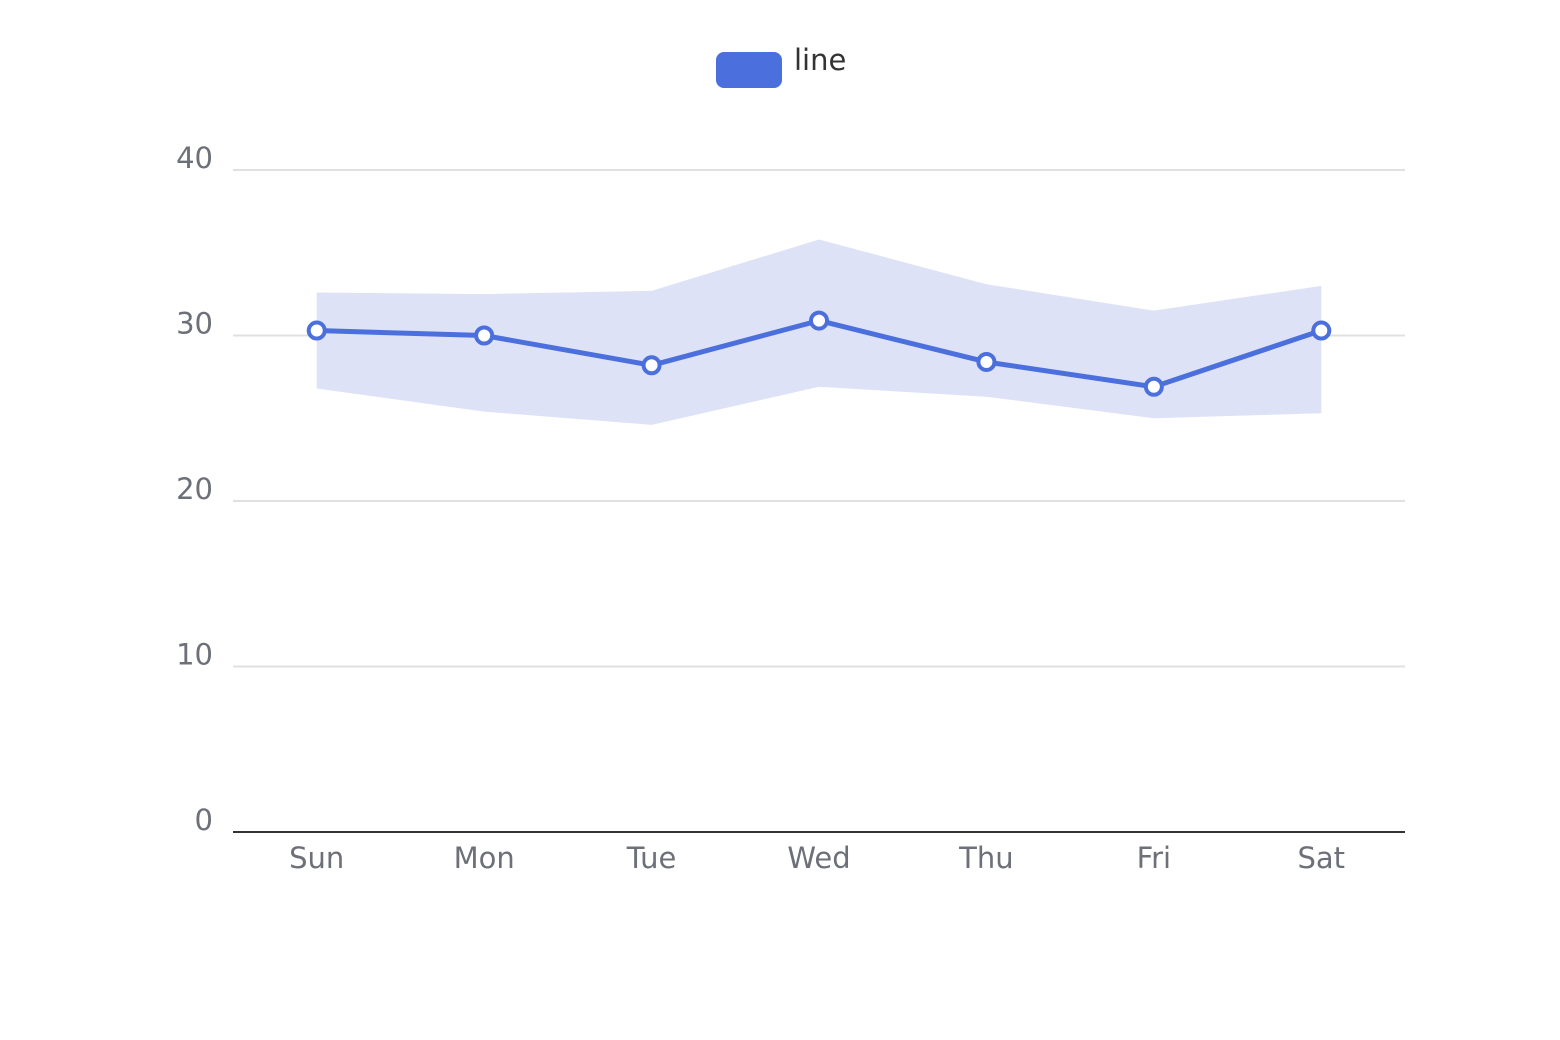 The height and width of the screenshot is (1040, 1560). I want to click on data-point-sun, so click(316, 330).